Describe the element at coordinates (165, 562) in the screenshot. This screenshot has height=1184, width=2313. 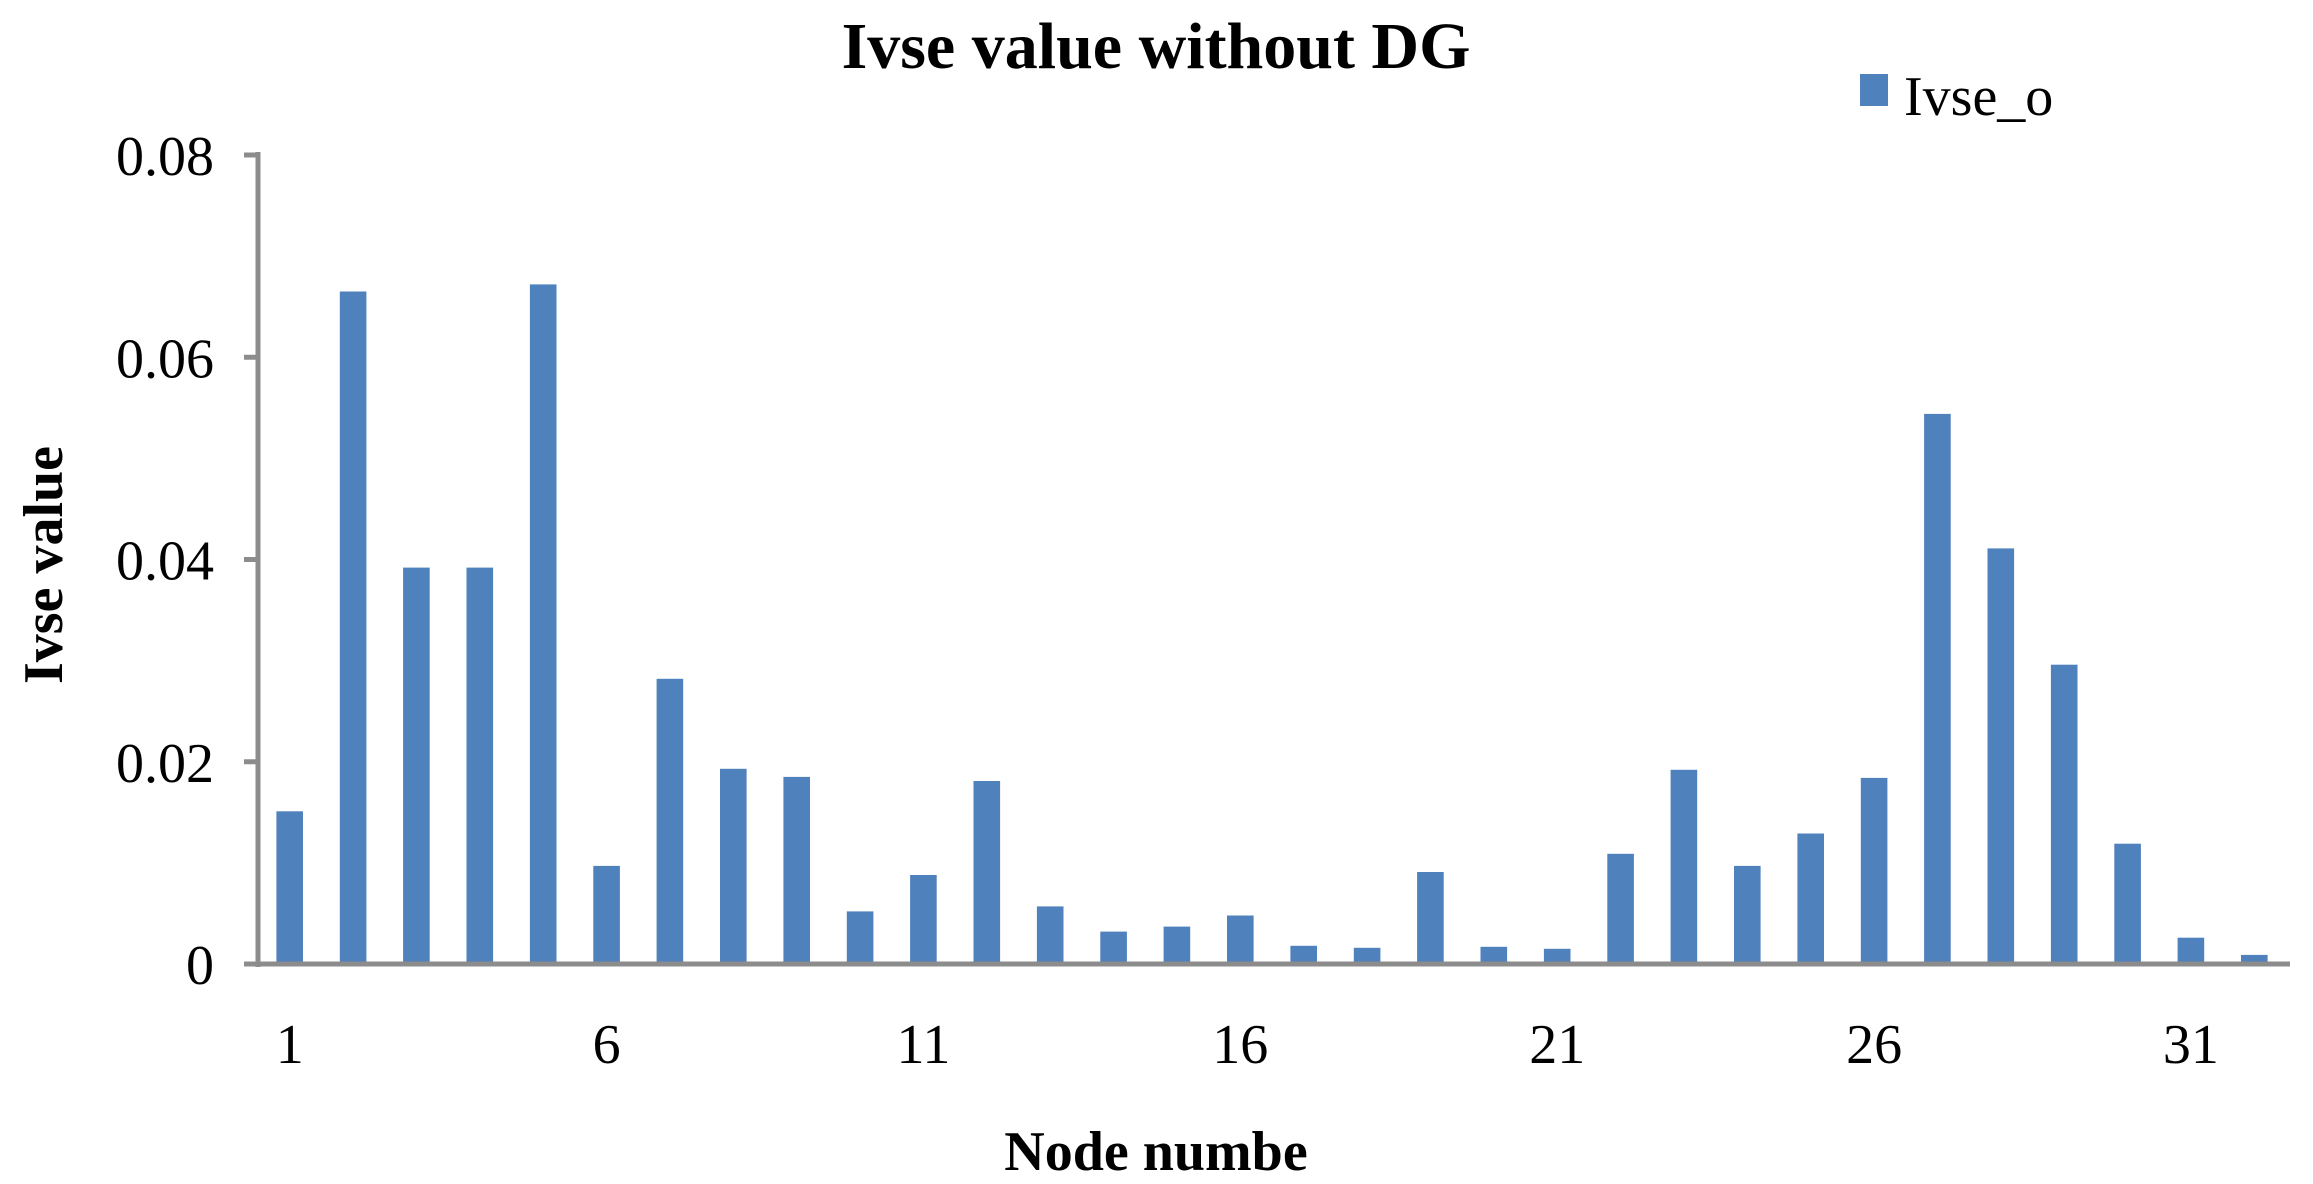
I see `y-tick-label: 0.04` at that location.